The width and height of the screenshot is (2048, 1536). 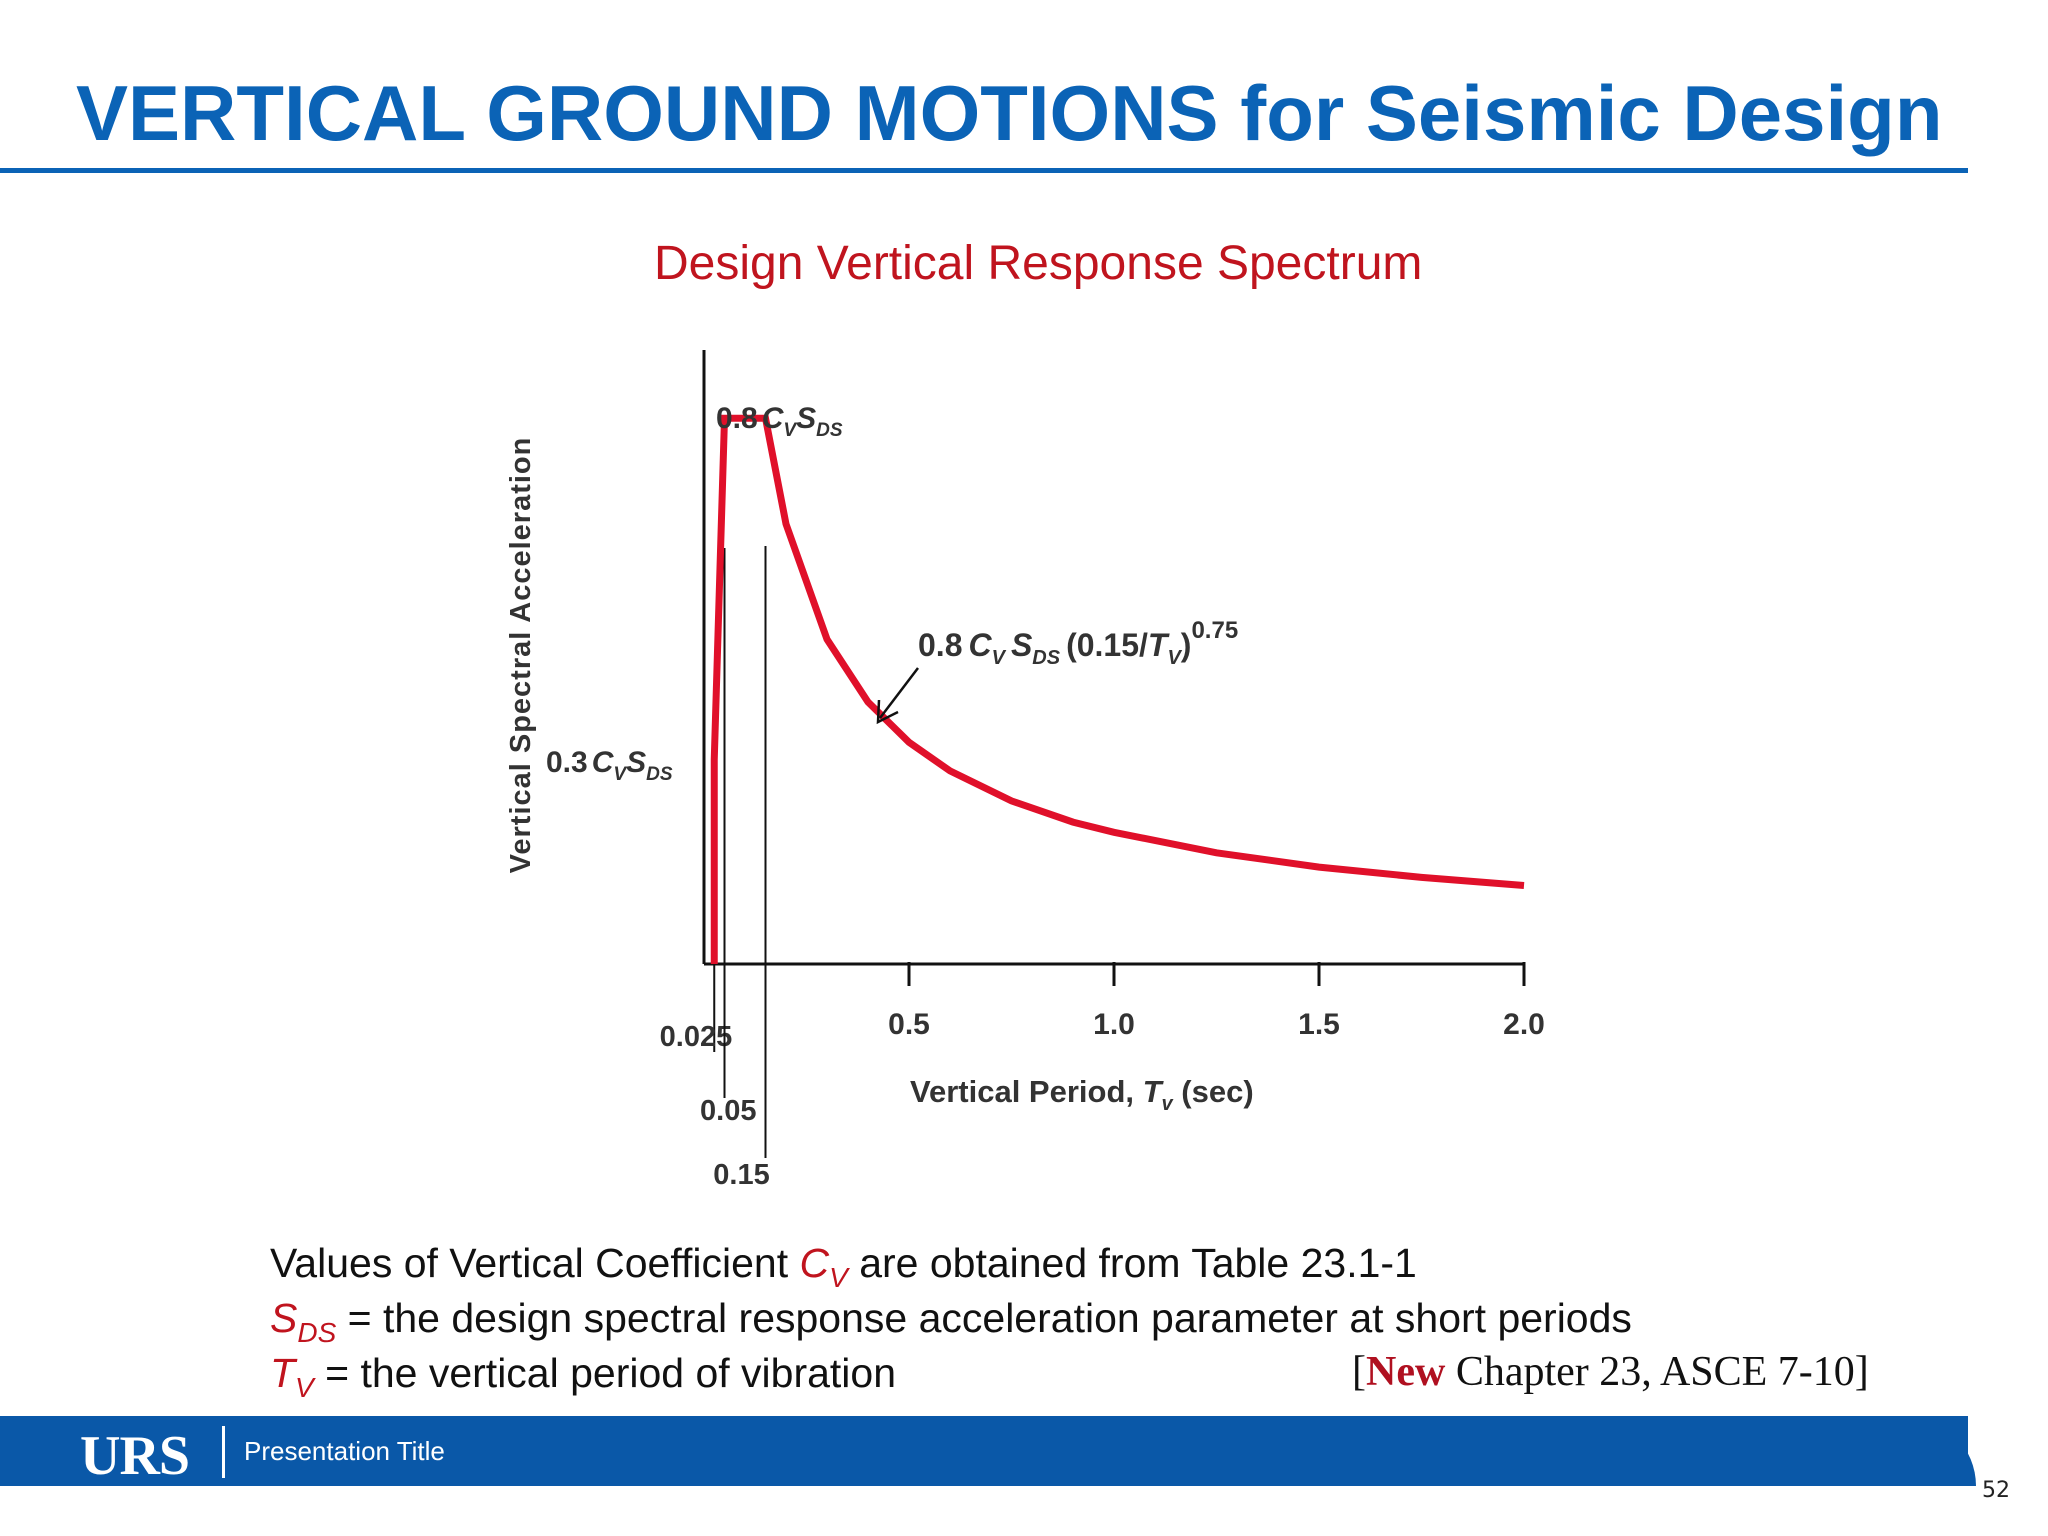 I want to click on citation-open: [, so click(x=1359, y=1372).